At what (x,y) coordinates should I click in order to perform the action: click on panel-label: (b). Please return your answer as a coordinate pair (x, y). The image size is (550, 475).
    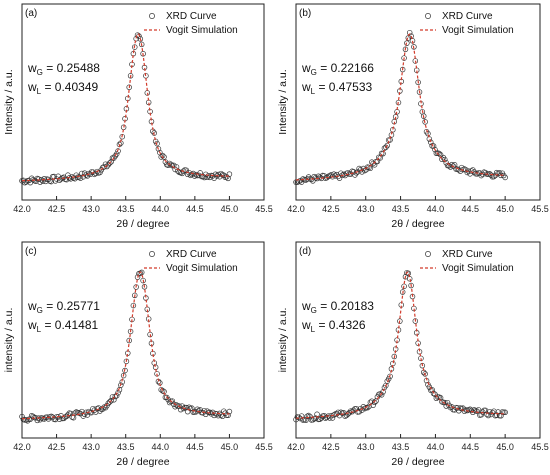
    Looking at the image, I should click on (305, 13).